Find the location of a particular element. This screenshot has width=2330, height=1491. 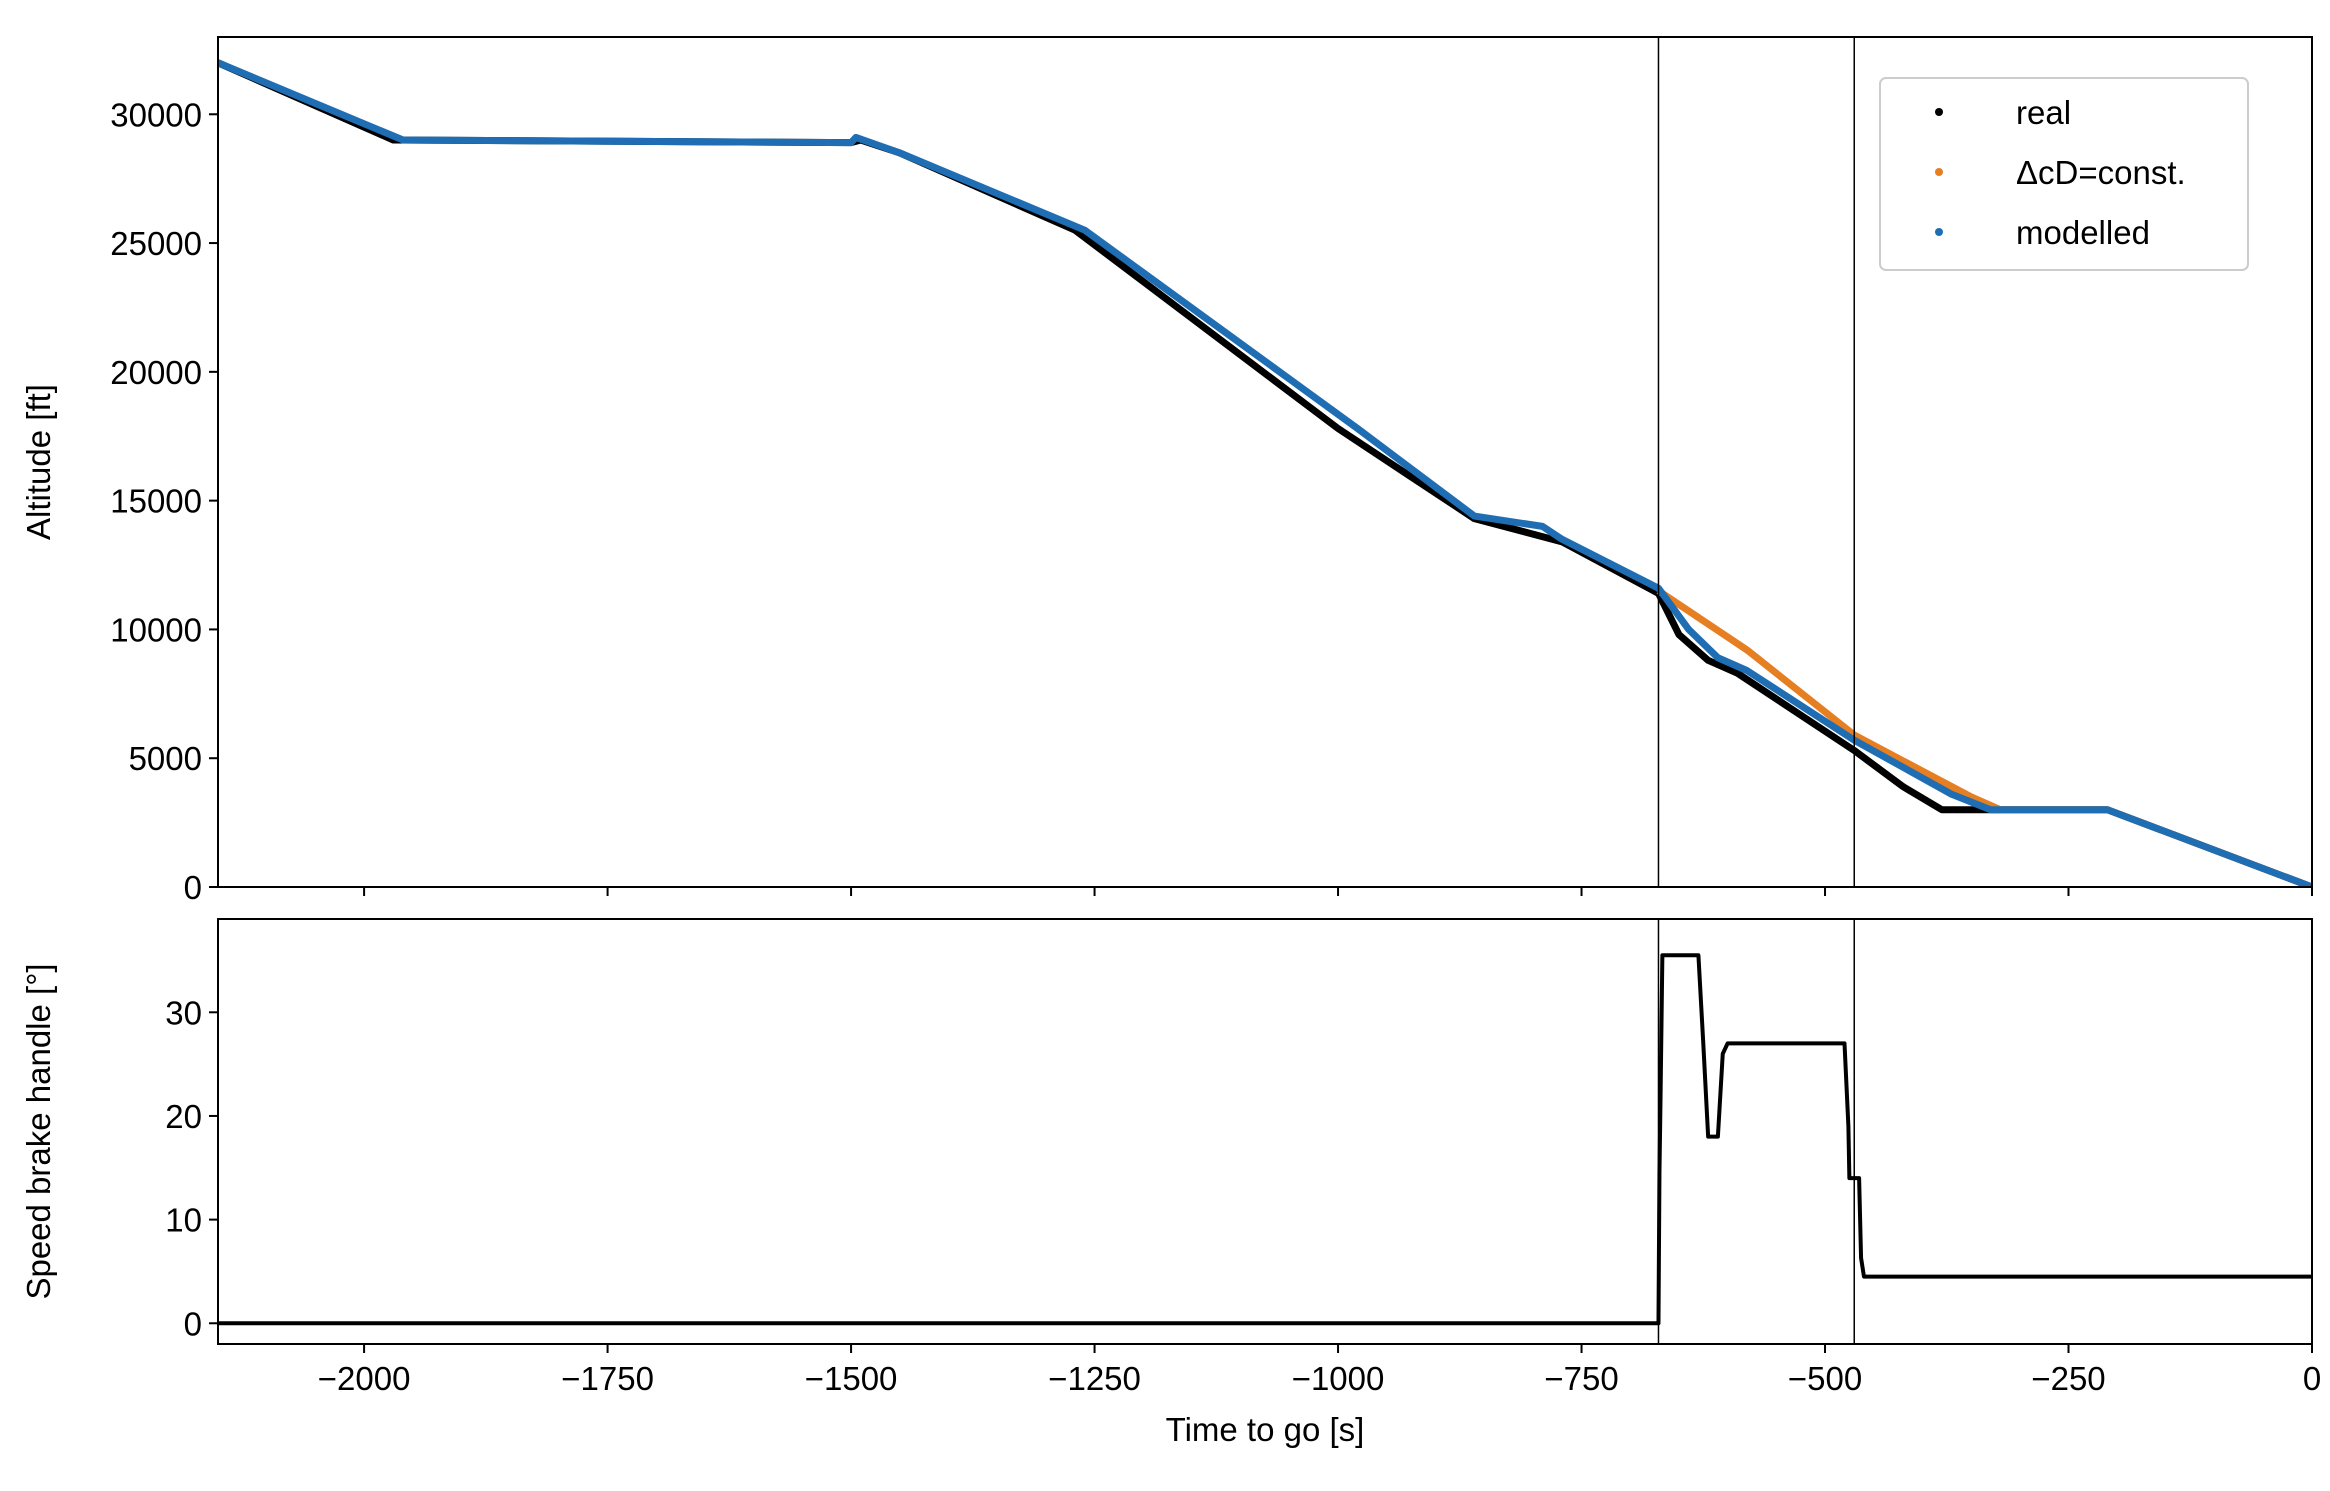

y-tick-label: 15000 is located at coordinates (156, 501).